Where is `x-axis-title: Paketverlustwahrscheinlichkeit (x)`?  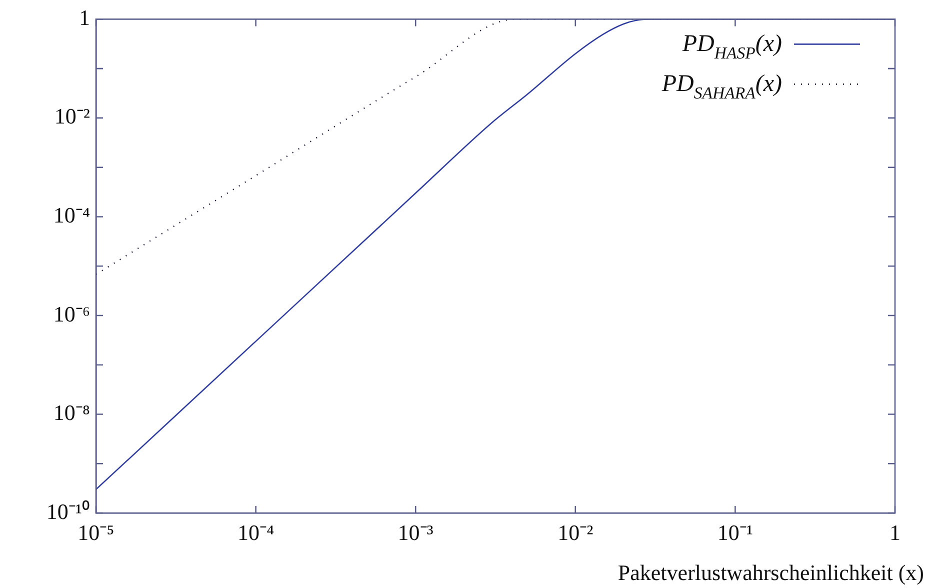 x-axis-title: Paketverlustwahrscheinlichkeit (x) is located at coordinates (771, 572).